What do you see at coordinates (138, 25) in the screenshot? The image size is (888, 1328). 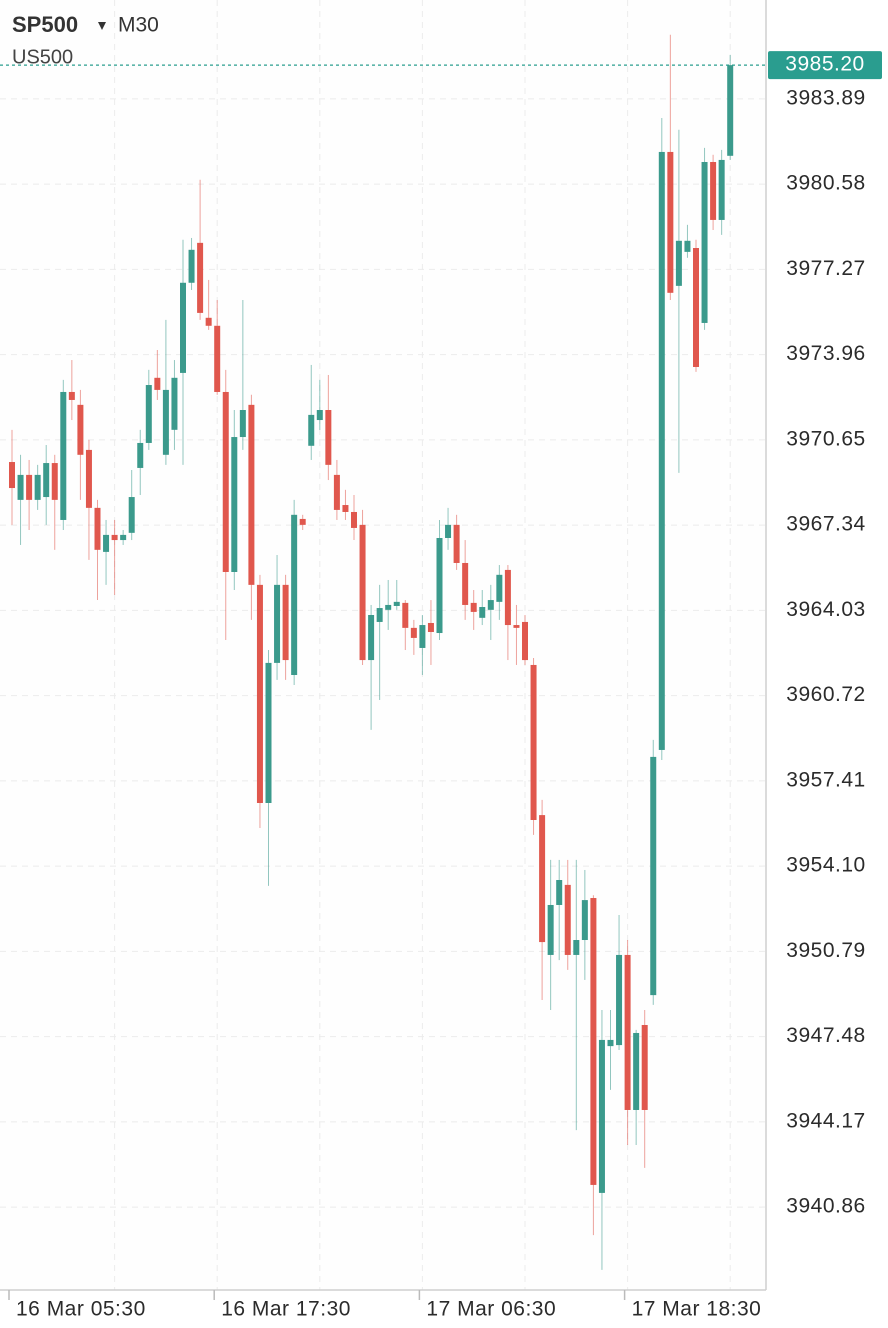 I see `timeframe: M30` at bounding box center [138, 25].